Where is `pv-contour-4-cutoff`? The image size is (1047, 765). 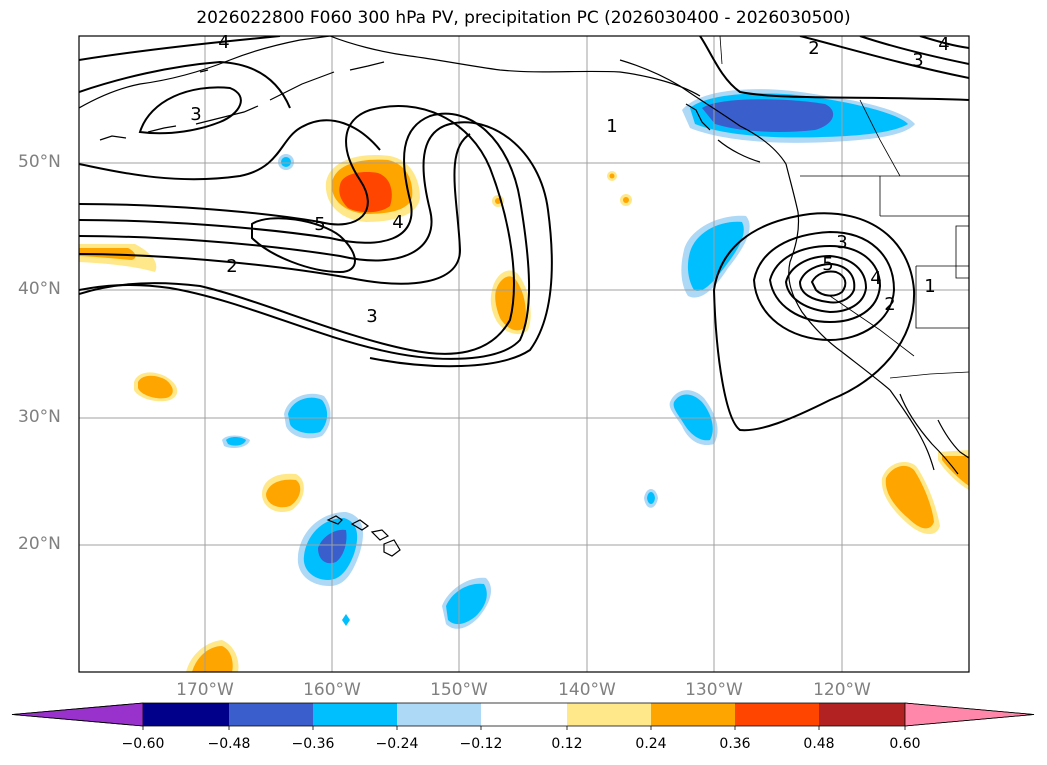 pv-contour-4-cutoff is located at coordinates (826, 284).